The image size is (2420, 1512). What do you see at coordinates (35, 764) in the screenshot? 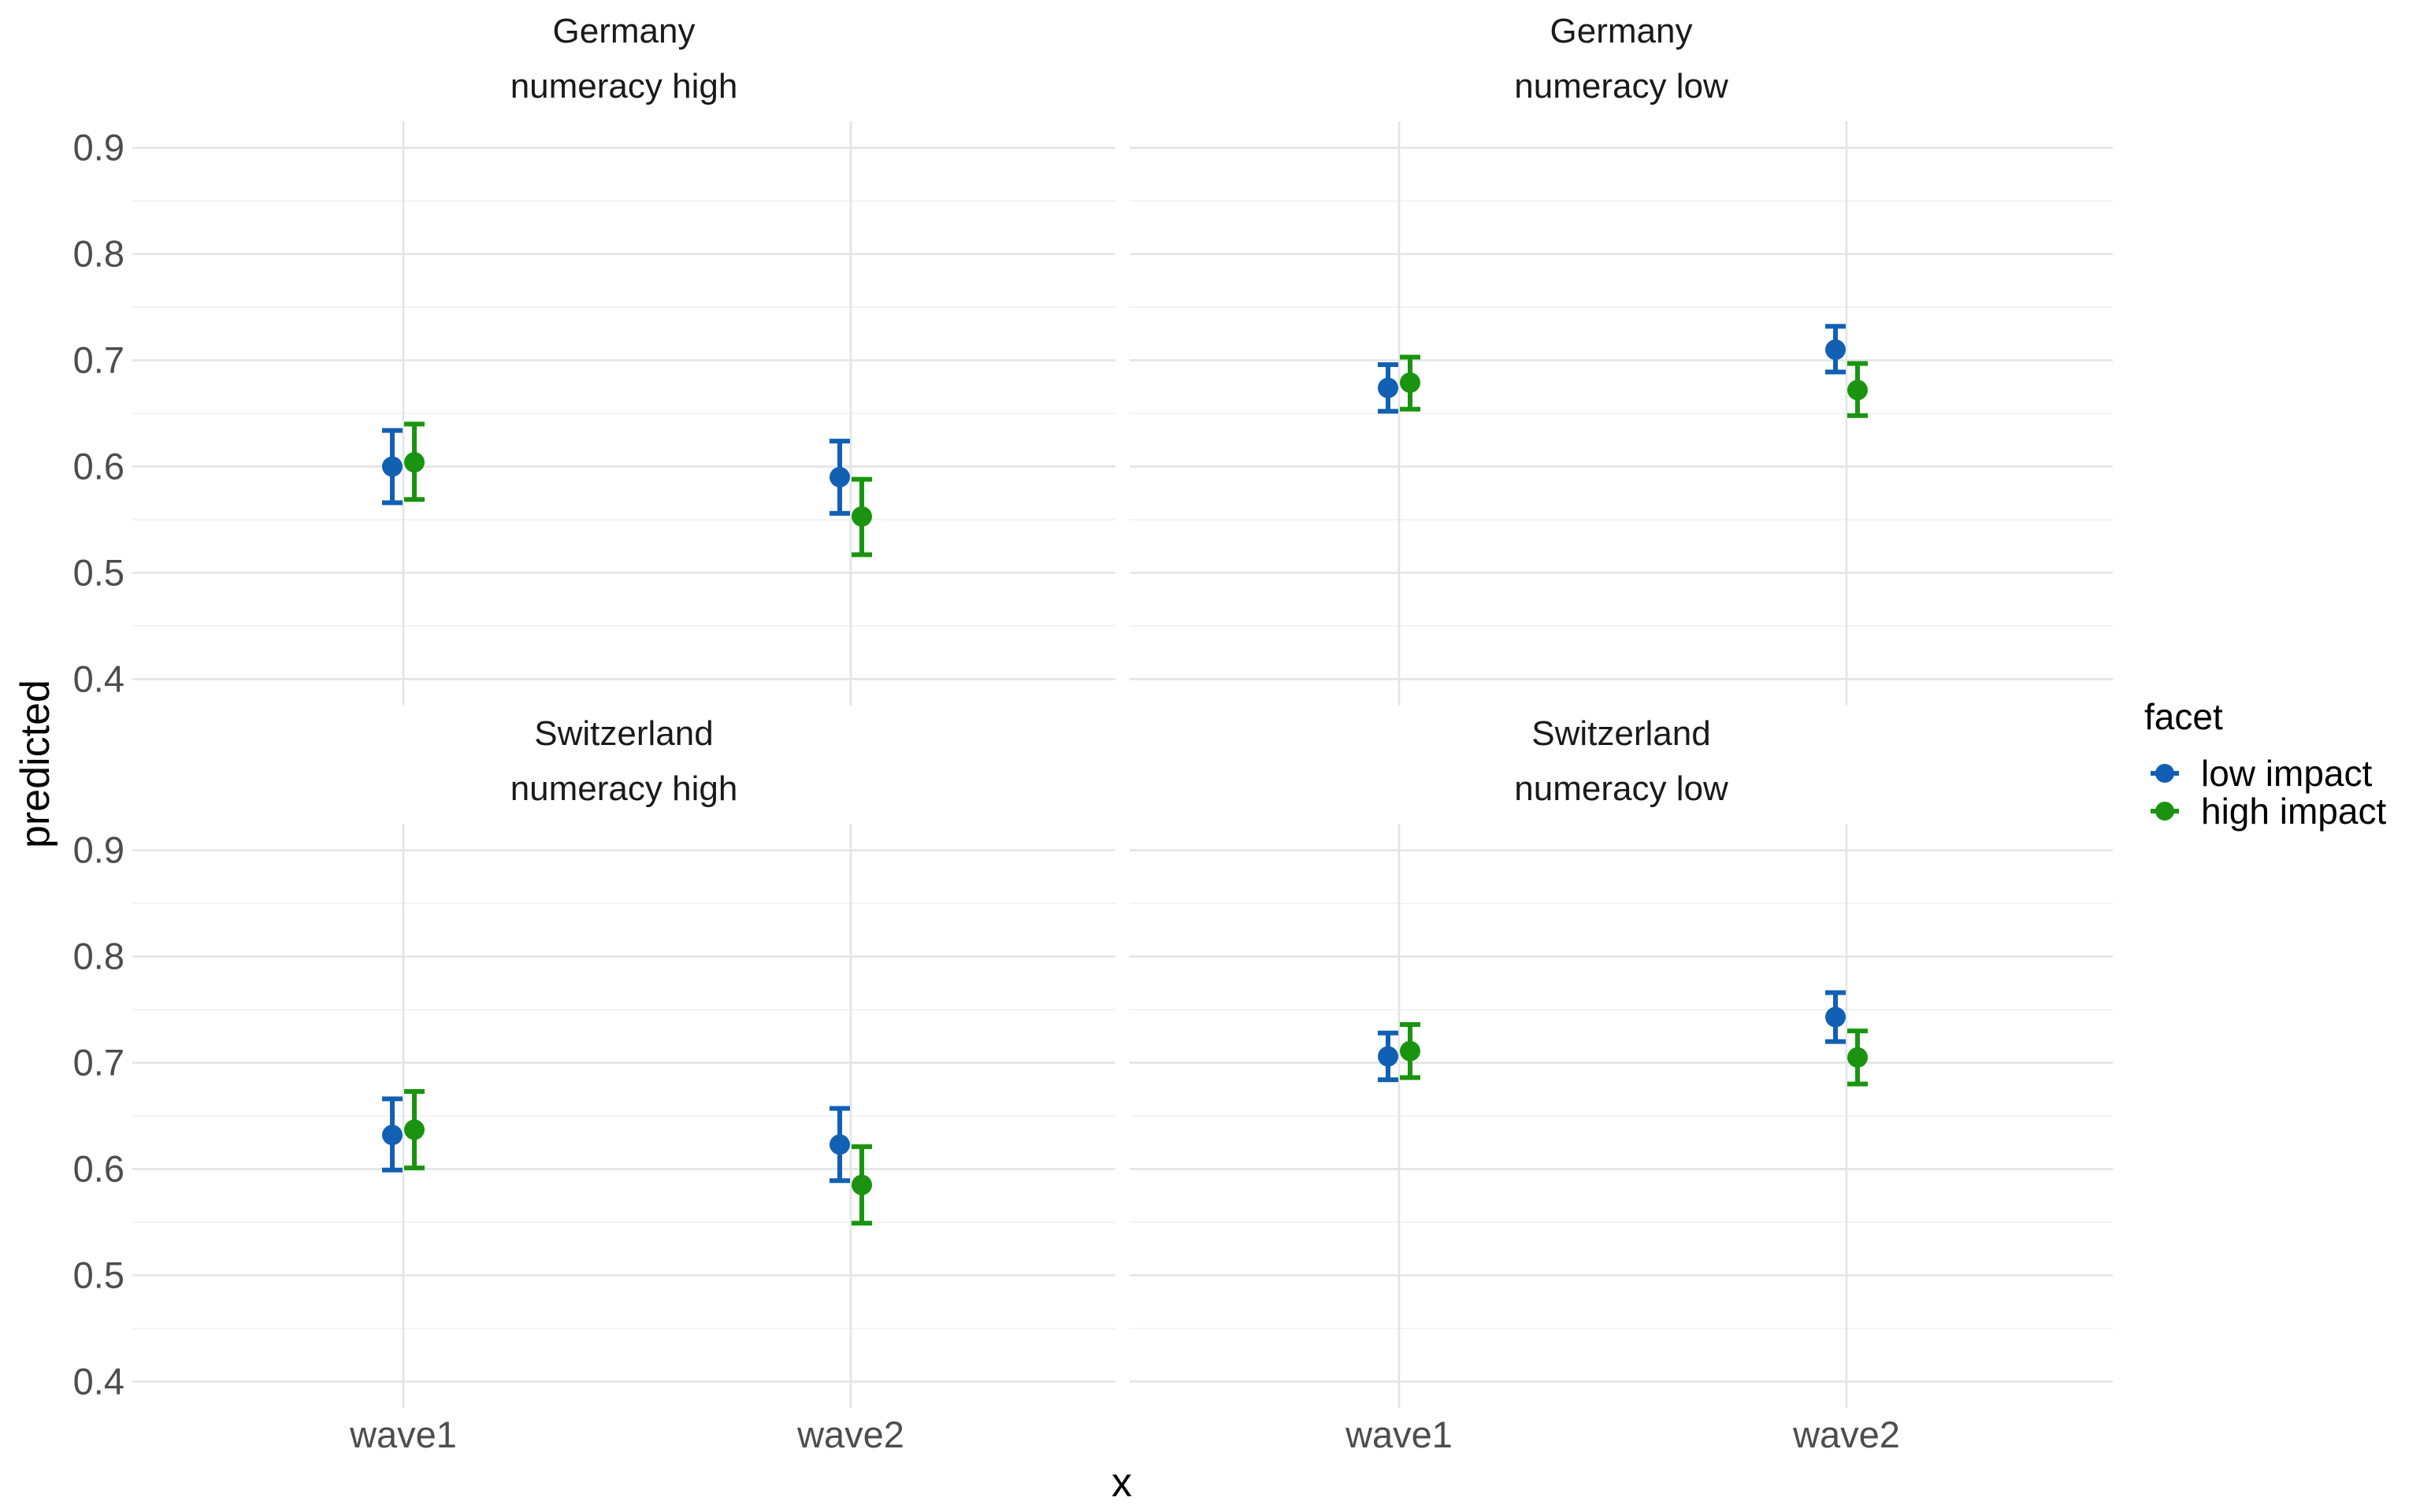
I see `y-axis-title: predicted` at bounding box center [35, 764].